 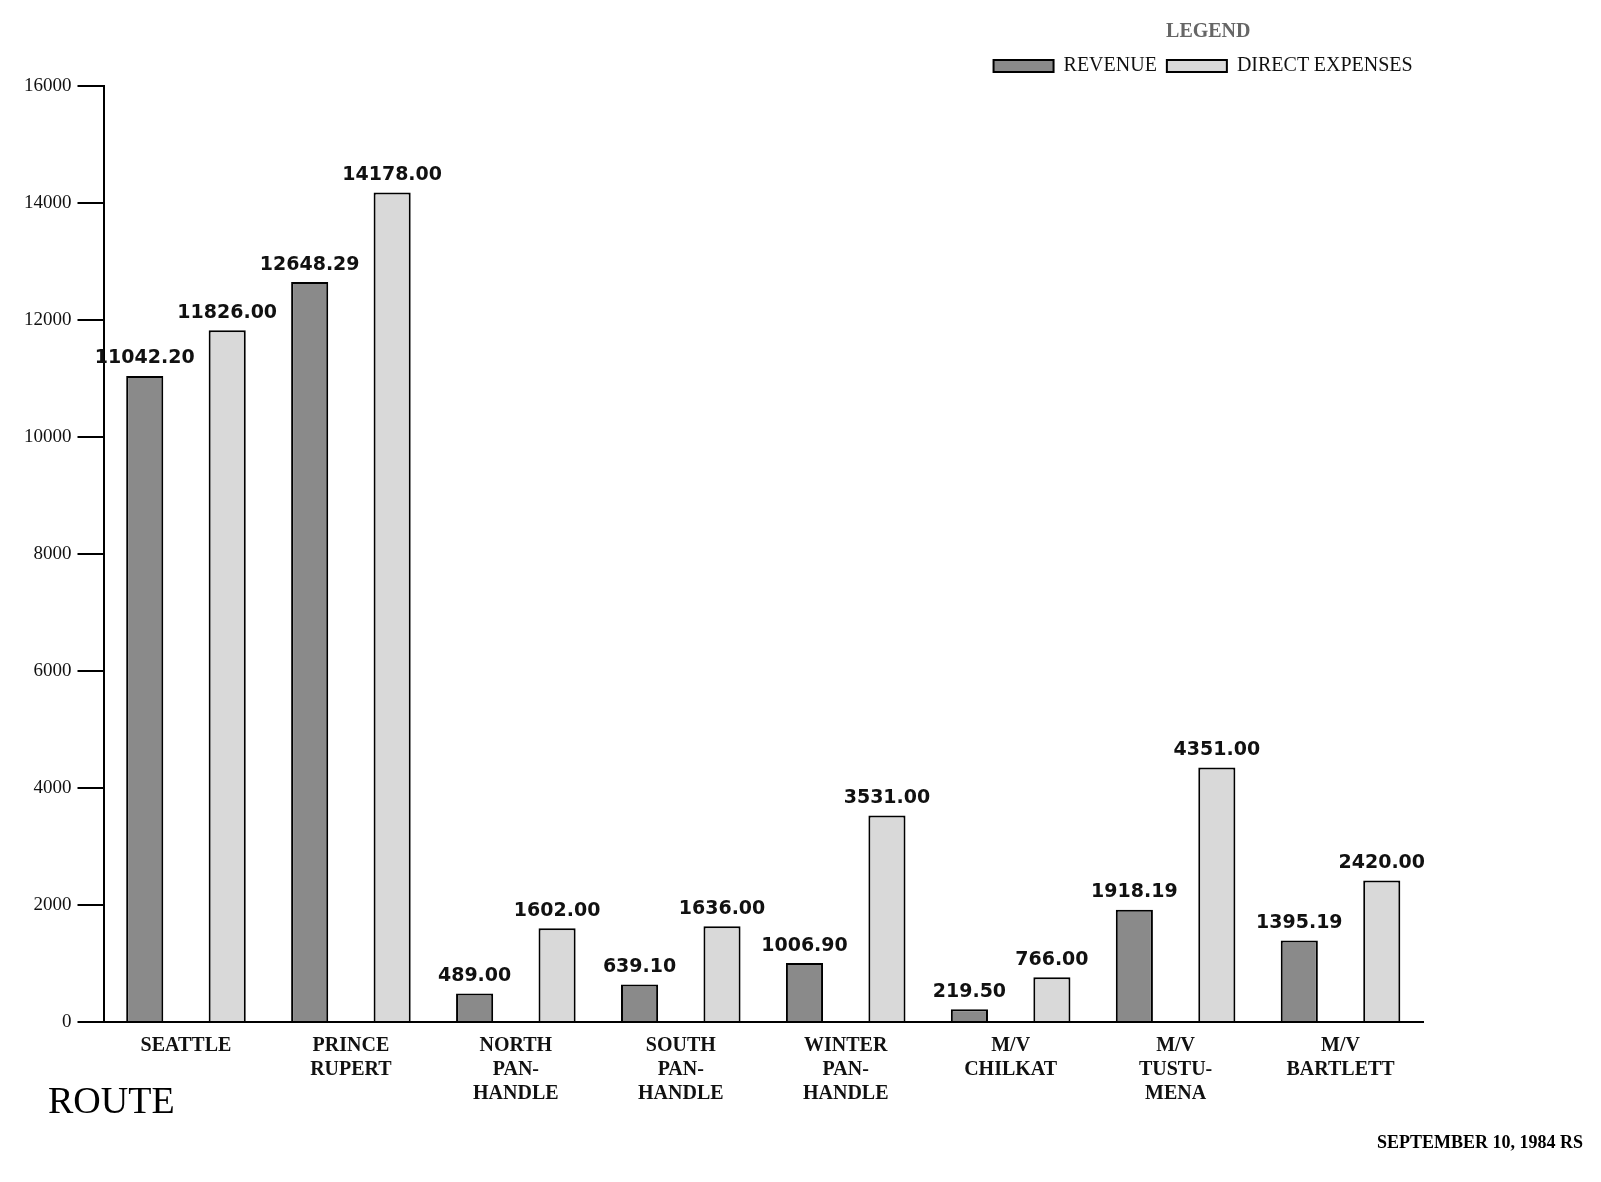 What do you see at coordinates (48, 84) in the screenshot?
I see `y-tick-label: 16000` at bounding box center [48, 84].